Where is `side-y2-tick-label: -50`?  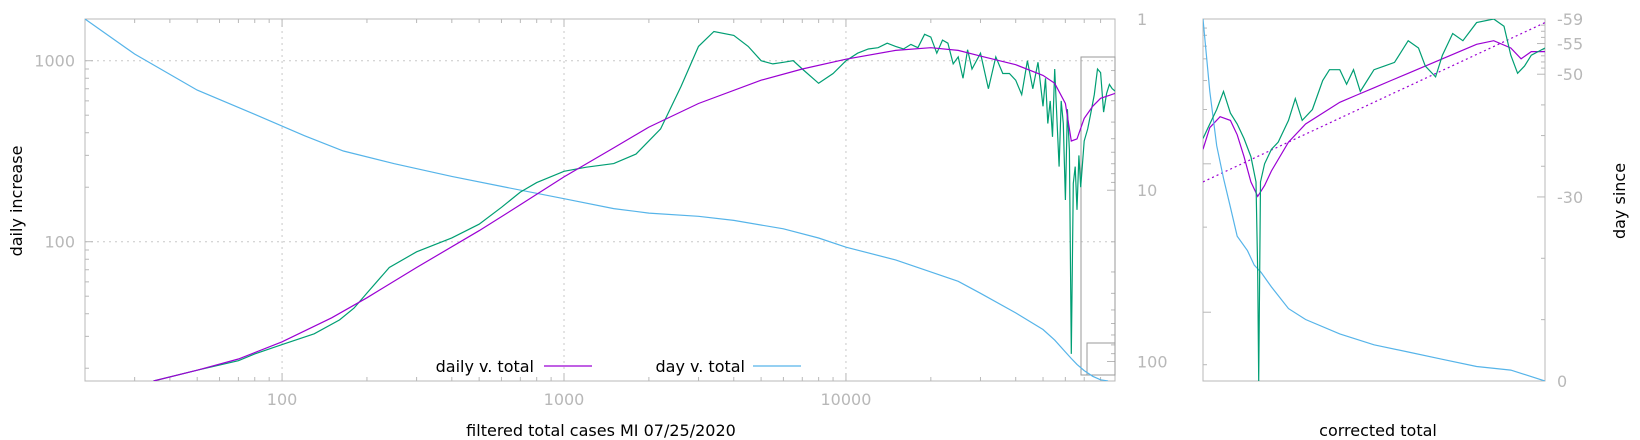
side-y2-tick-label: -50 is located at coordinates (1570, 74).